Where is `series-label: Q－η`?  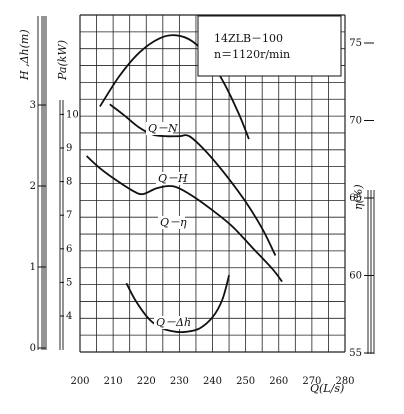 series-label: Q－η is located at coordinates (173, 222).